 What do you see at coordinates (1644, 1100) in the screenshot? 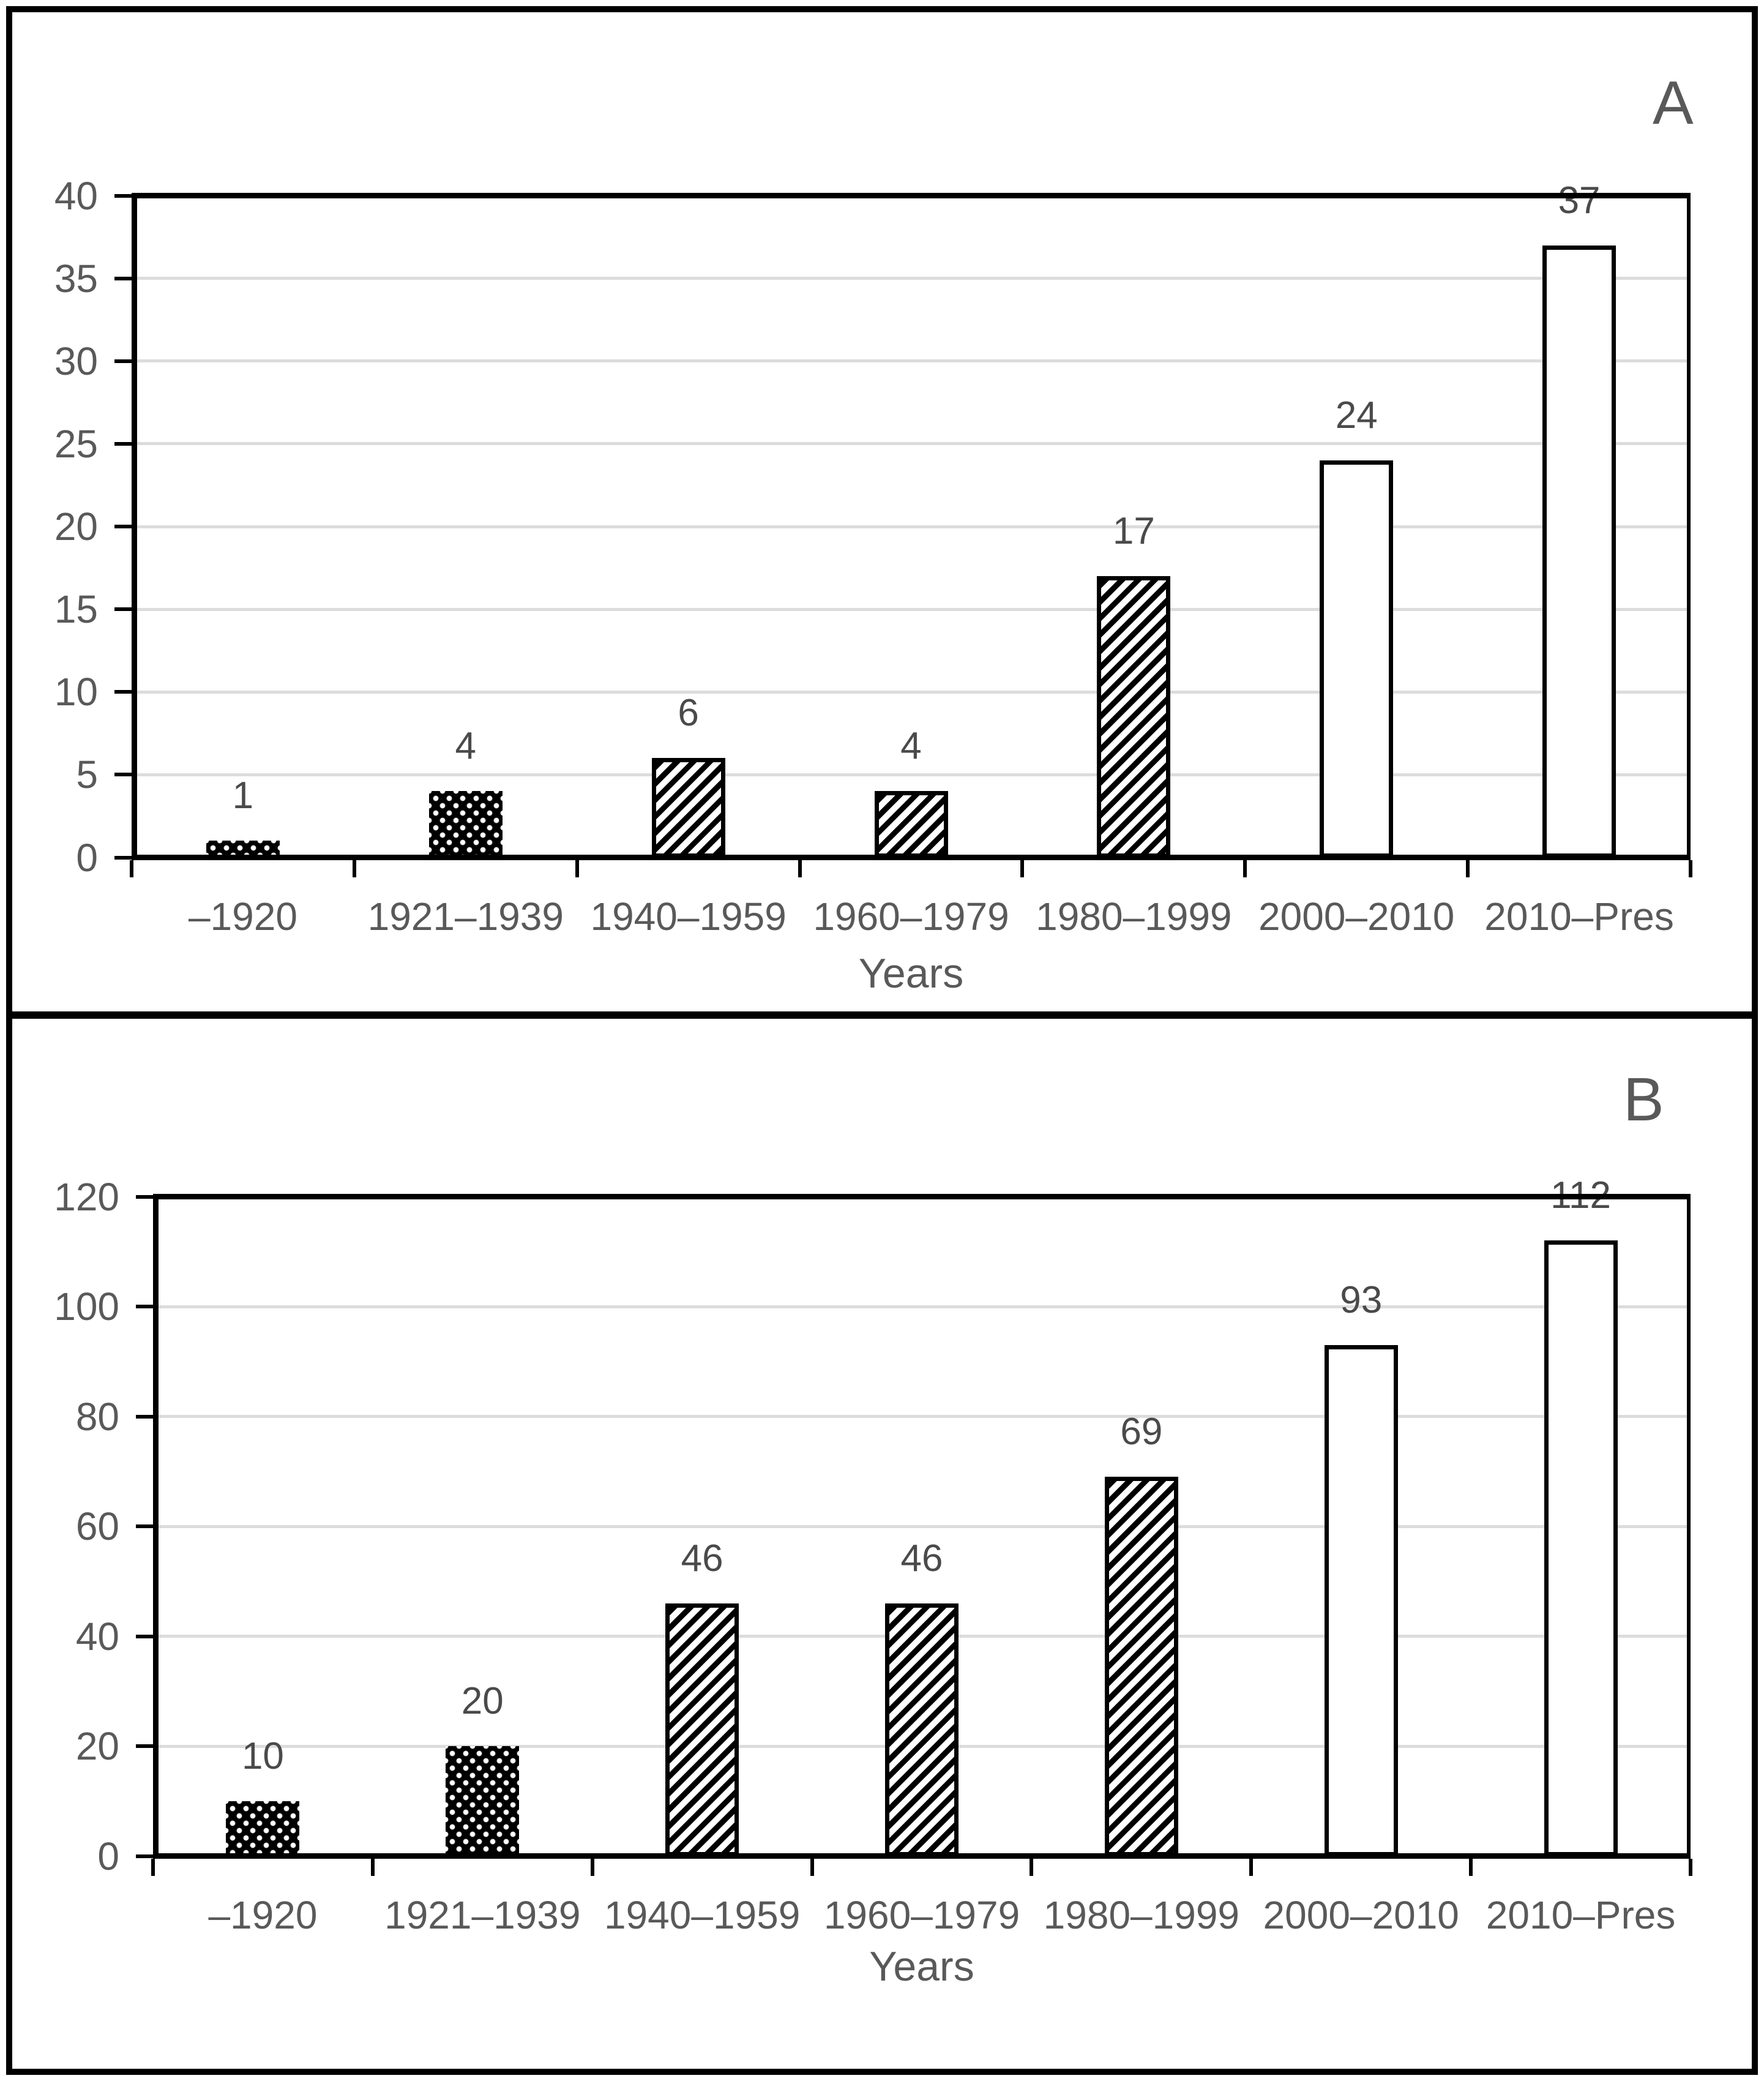
I see `panel-b-label: B` at bounding box center [1644, 1100].